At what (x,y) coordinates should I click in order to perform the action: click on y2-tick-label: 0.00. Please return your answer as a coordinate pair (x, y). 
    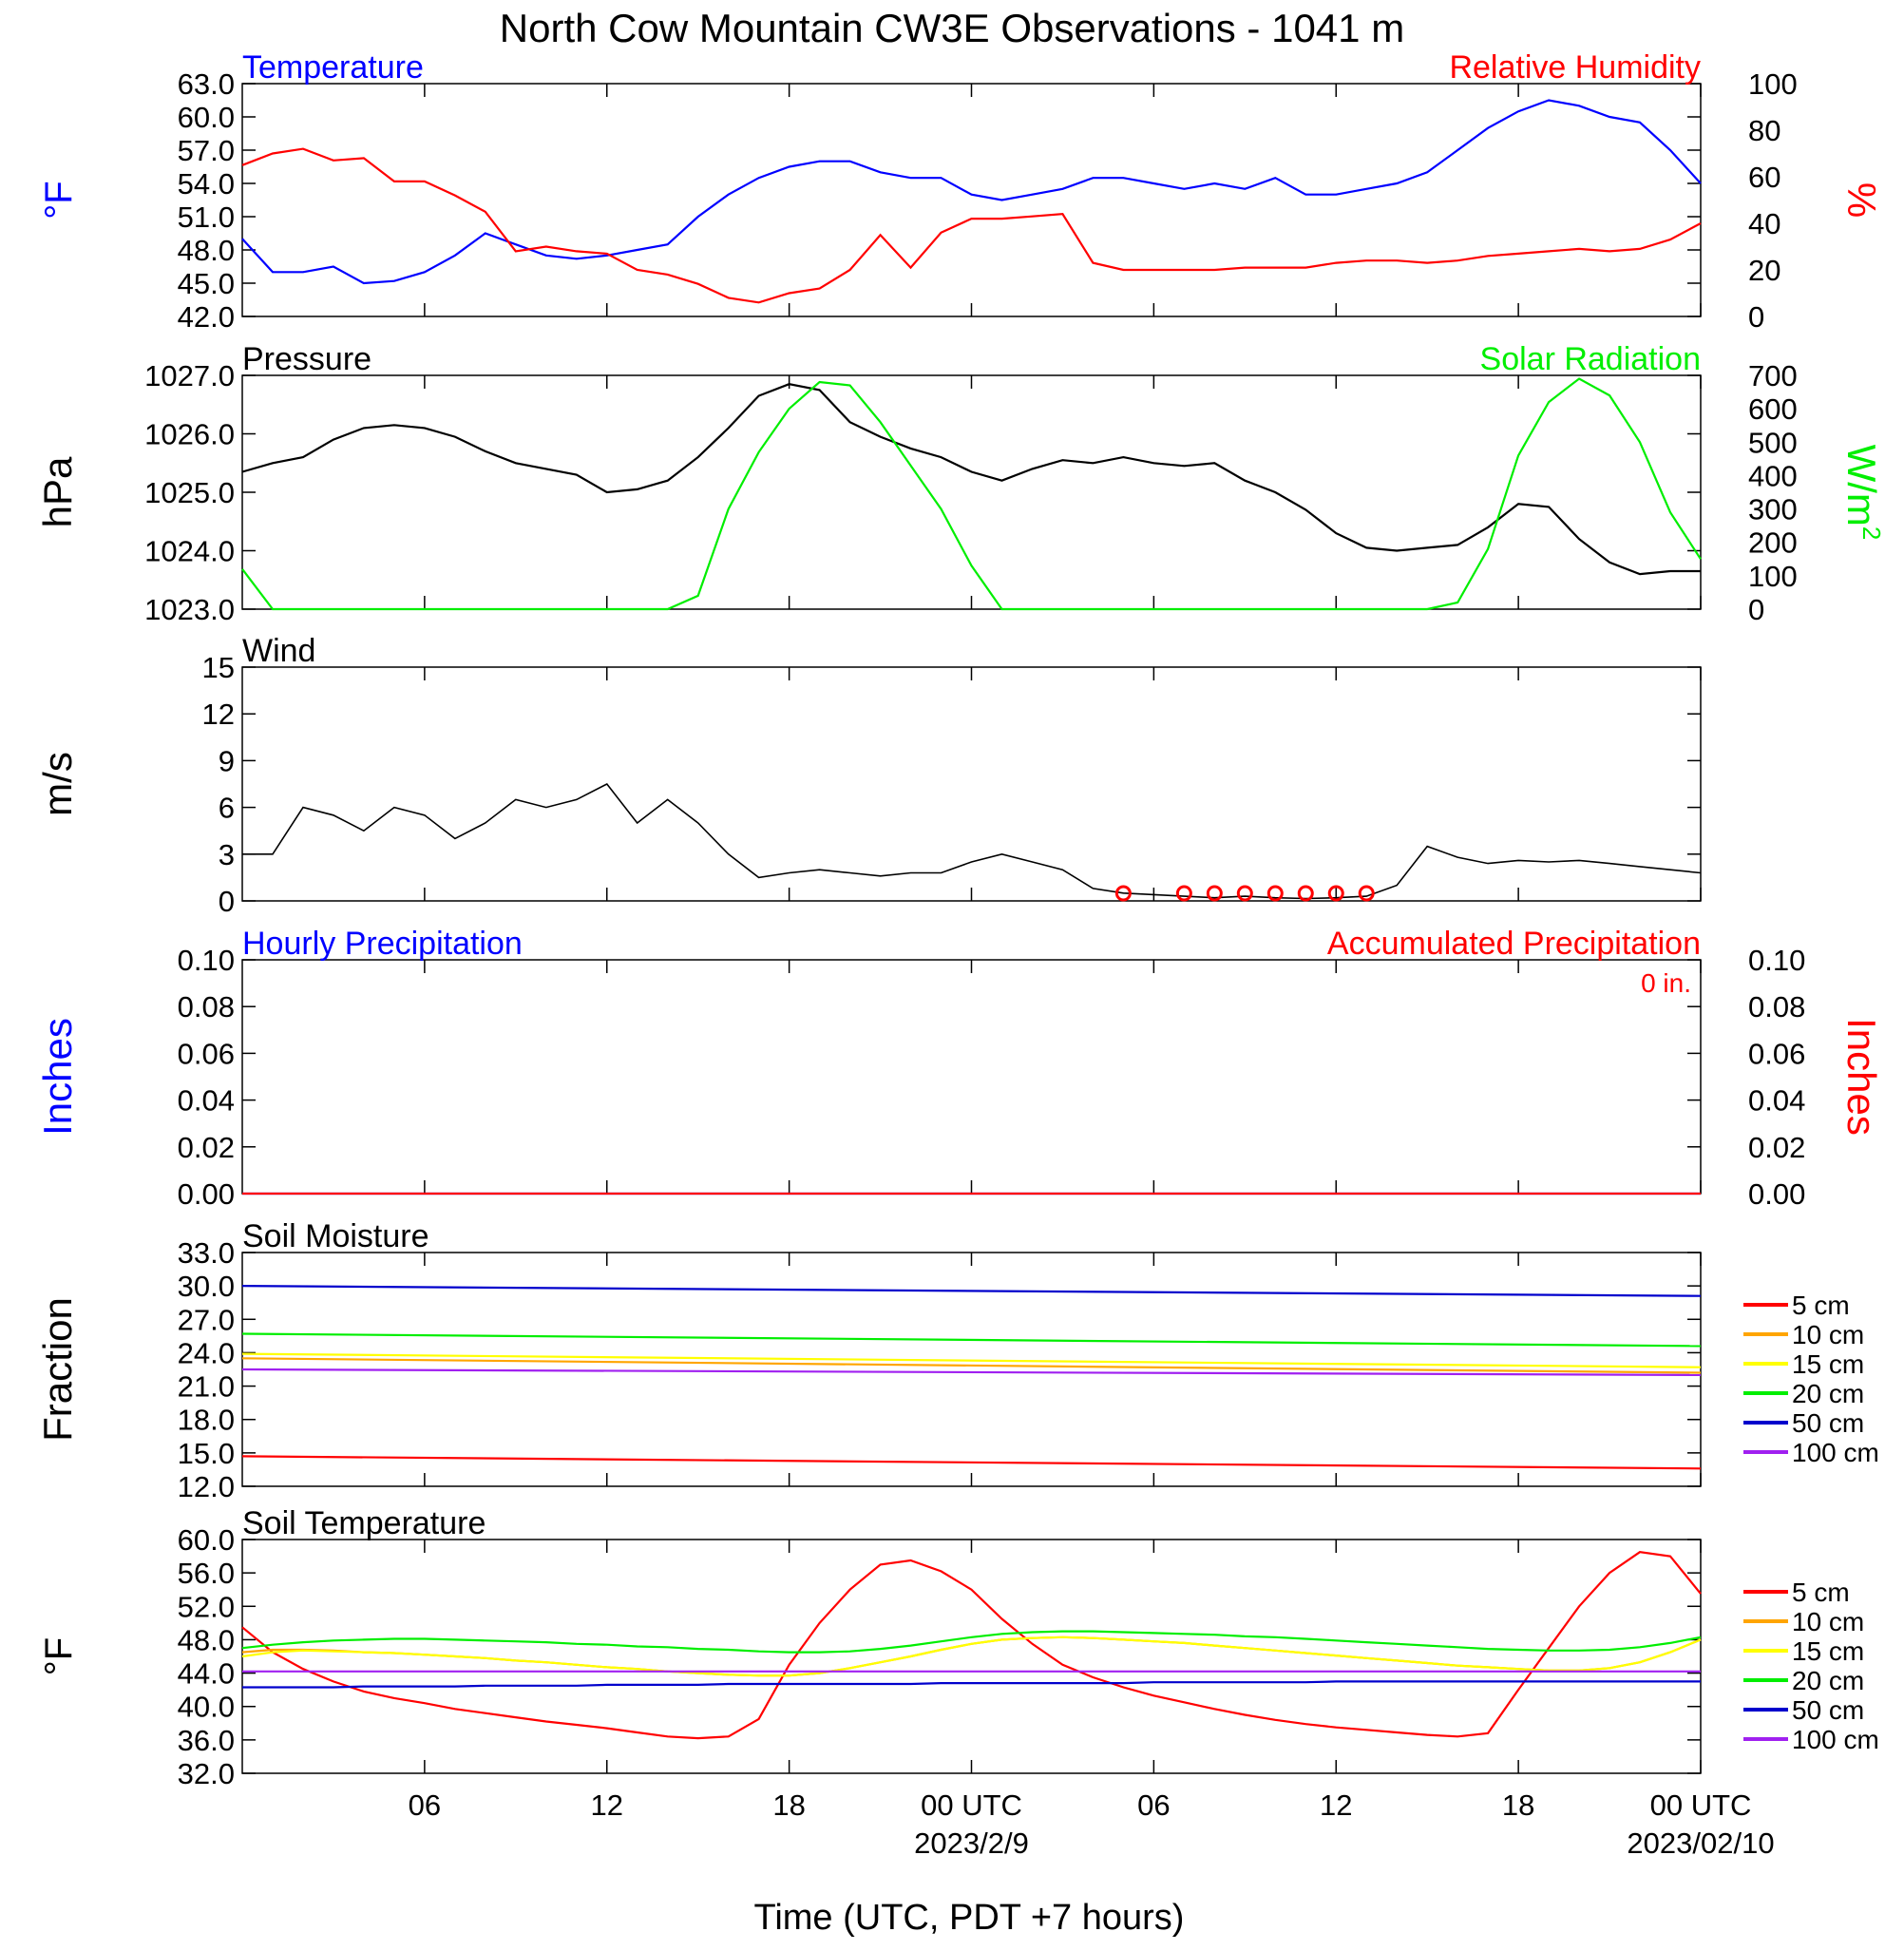
    Looking at the image, I should click on (1777, 1194).